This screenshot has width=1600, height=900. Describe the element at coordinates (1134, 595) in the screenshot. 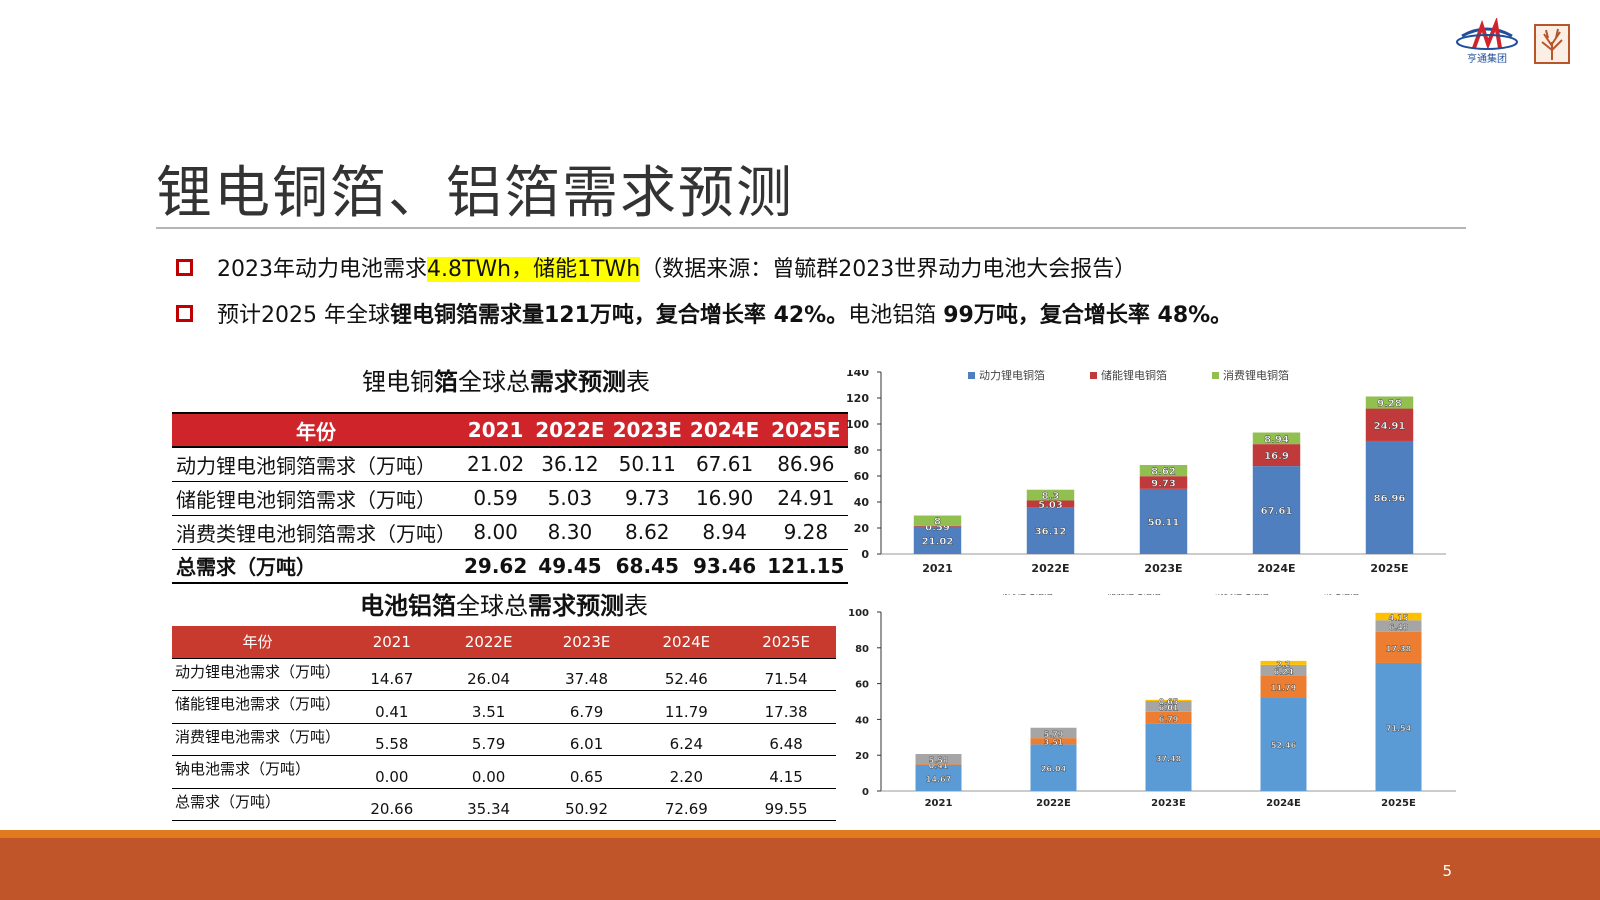

I see `legend-entry: 储能锂电铝箔` at that location.